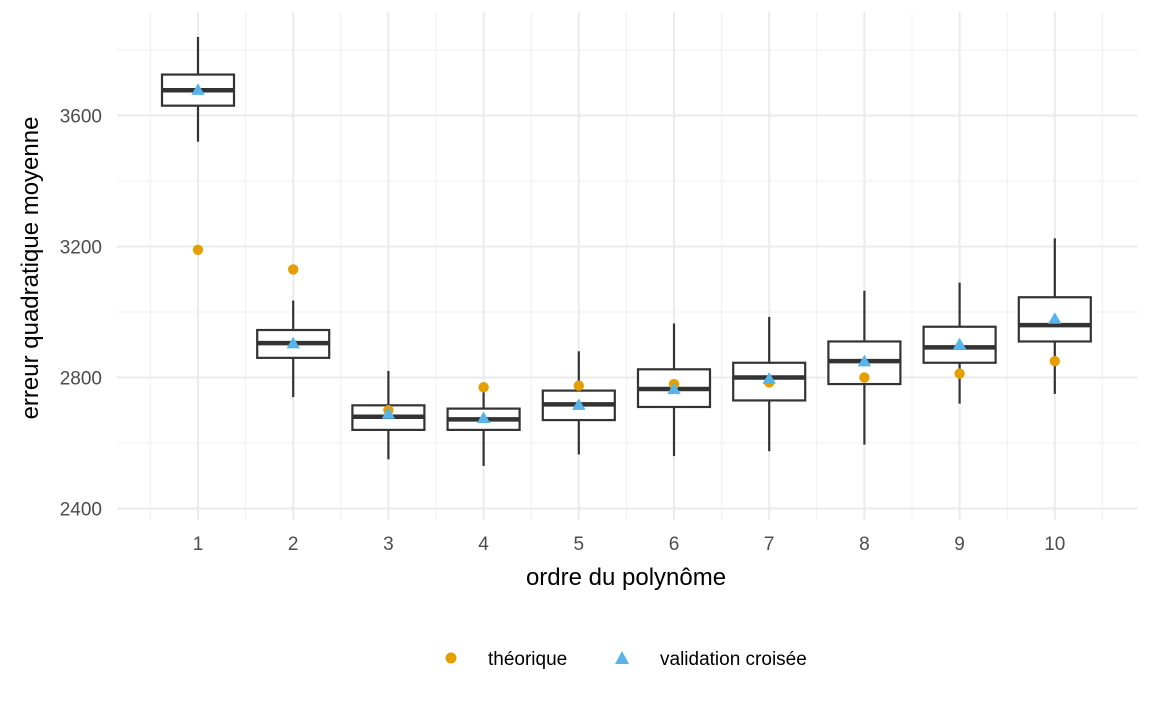 The height and width of the screenshot is (711, 1152). I want to click on y-tick-label: 3200, so click(81, 248).